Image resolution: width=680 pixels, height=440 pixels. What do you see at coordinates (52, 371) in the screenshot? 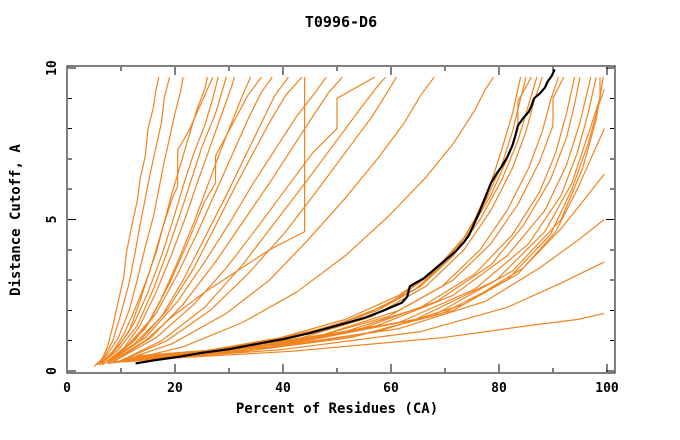
I see `y-tick-label: 0` at bounding box center [52, 371].